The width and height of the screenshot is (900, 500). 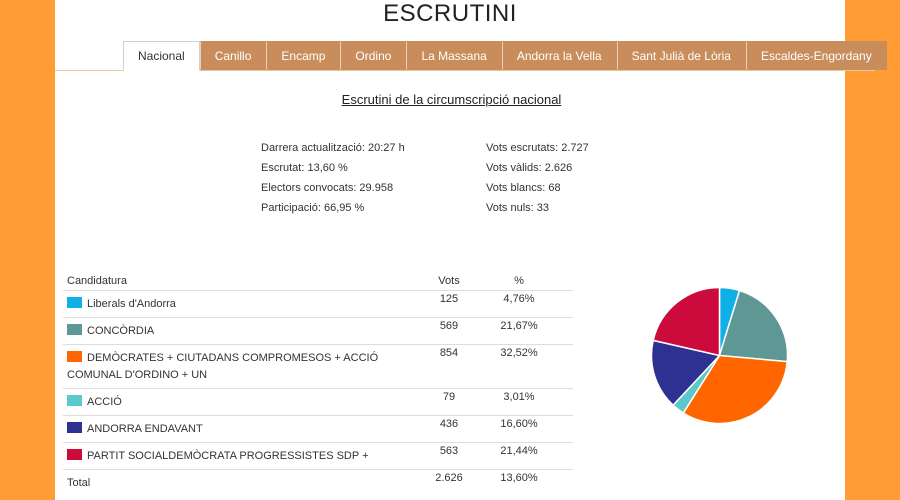 What do you see at coordinates (304, 168) in the screenshot?
I see `stat-counted: Escrutat: 13,60 %` at bounding box center [304, 168].